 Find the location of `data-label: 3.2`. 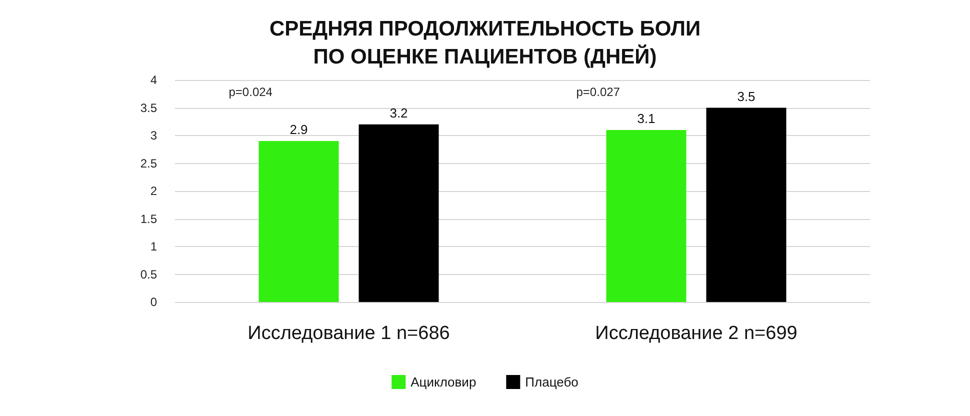

data-label: 3.2 is located at coordinates (399, 112).